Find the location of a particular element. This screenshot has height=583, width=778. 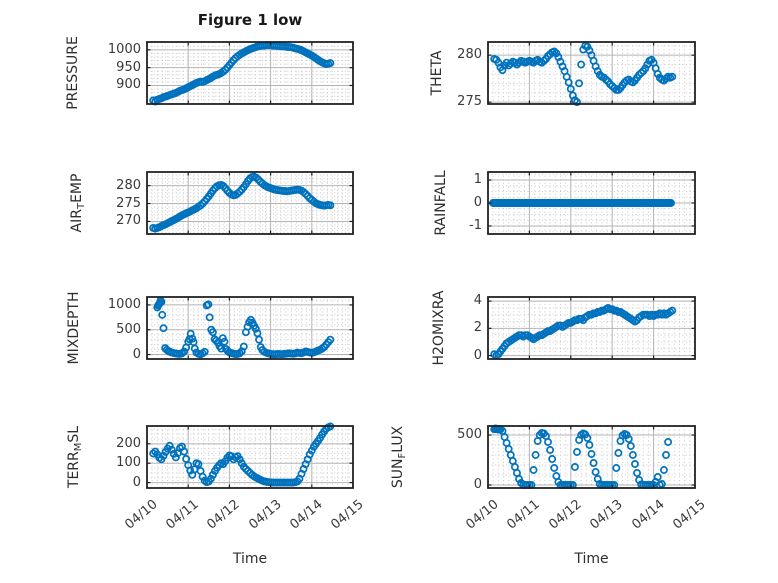

y-axis-label-terr_msl: TERRMSL is located at coordinates (75, 457).